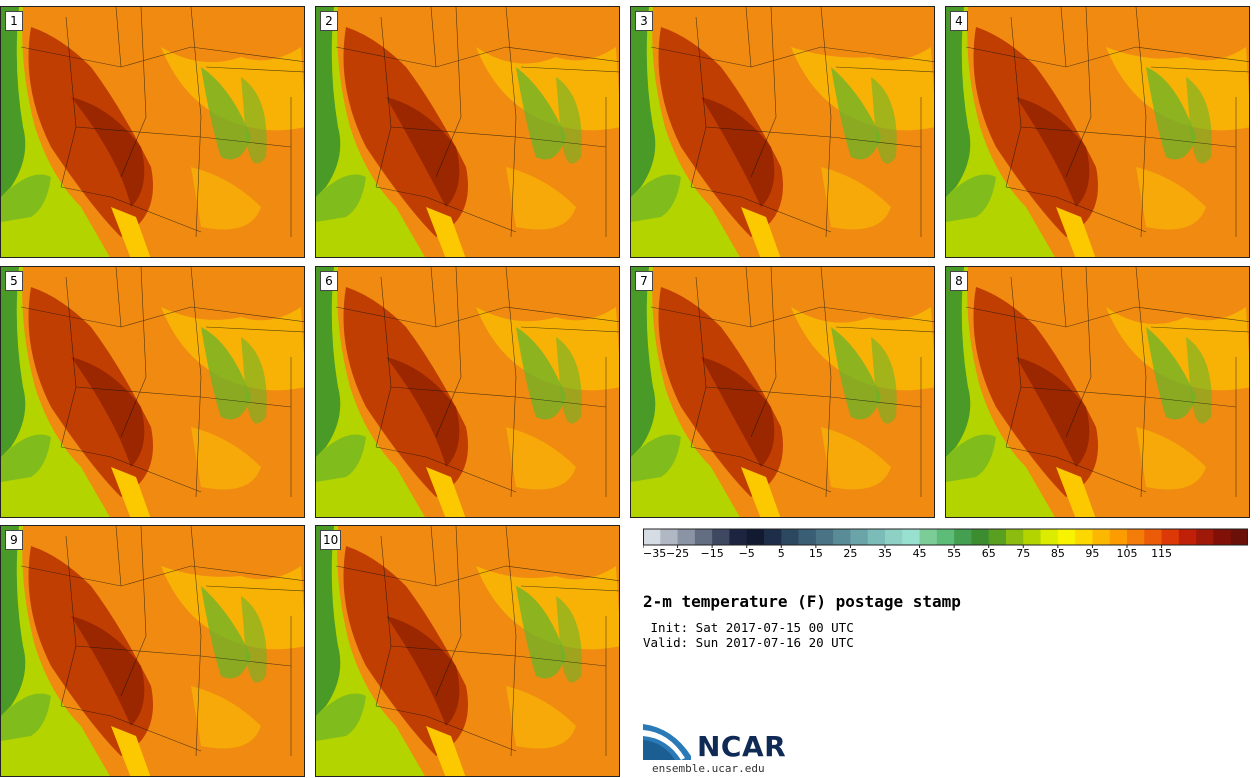  What do you see at coordinates (644, 21) in the screenshot?
I see `member-number: 3` at bounding box center [644, 21].